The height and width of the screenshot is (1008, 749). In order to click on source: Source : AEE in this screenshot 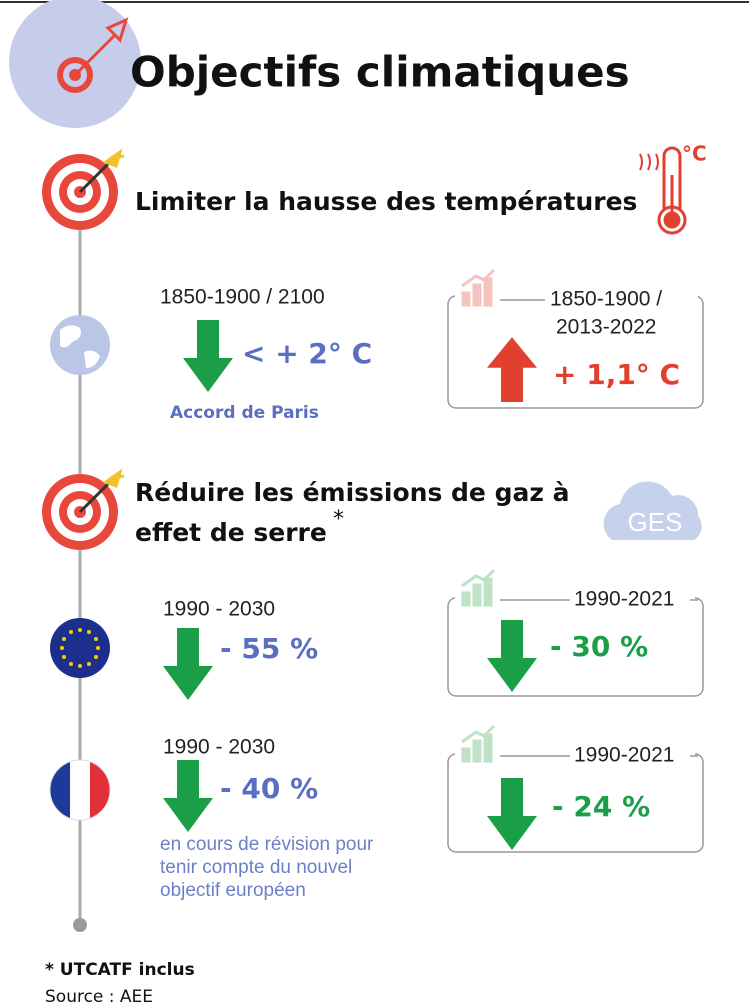, I will do `click(99, 997)`.